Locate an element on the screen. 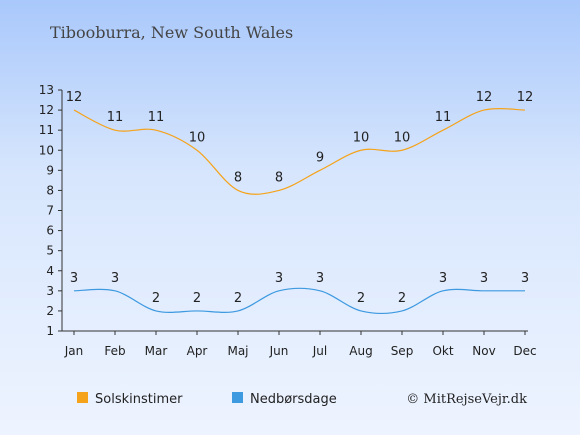  legend-swatch-sun is located at coordinates (82, 397).